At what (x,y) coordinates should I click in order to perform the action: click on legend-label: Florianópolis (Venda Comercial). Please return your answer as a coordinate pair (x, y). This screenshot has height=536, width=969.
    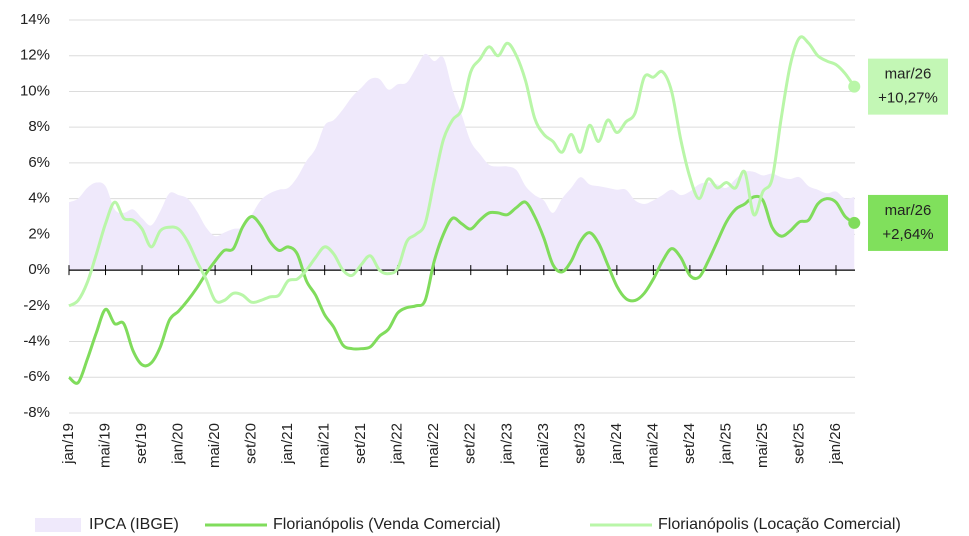
    Looking at the image, I should click on (387, 524).